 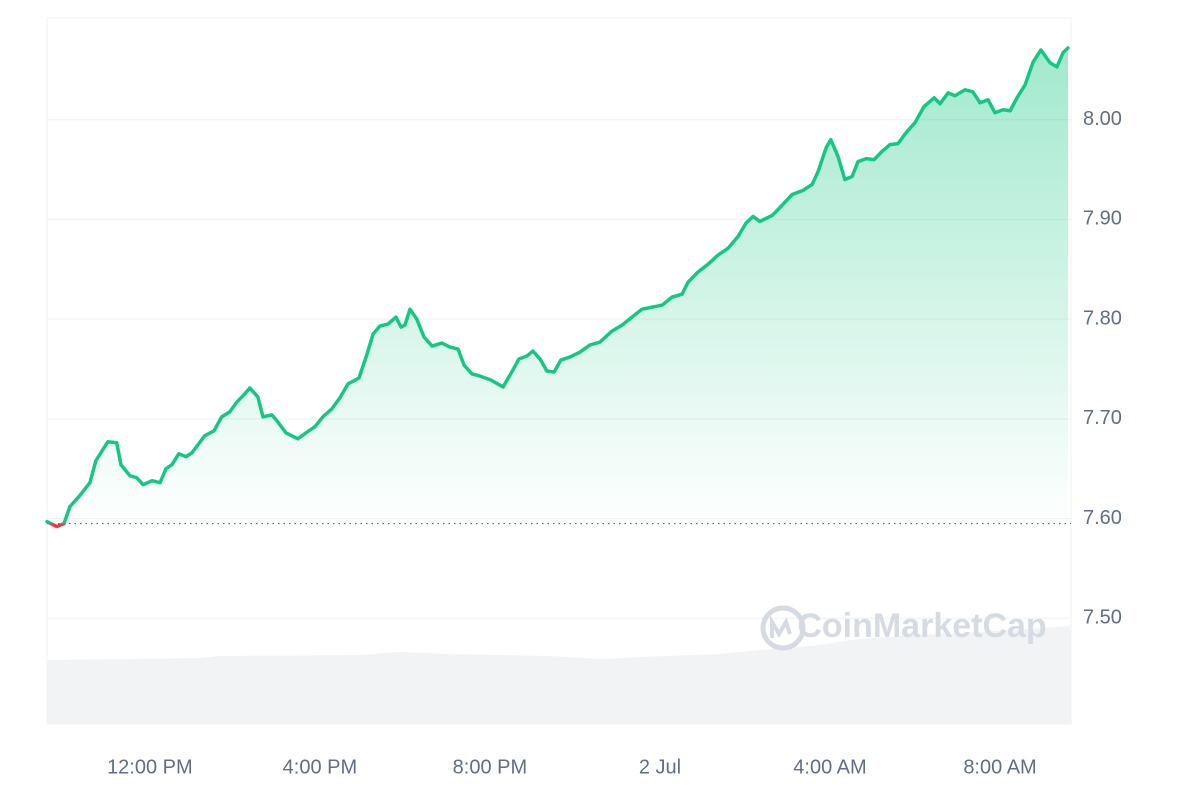 What do you see at coordinates (1102, 219) in the screenshot?
I see `y-tick-label: 7.90` at bounding box center [1102, 219].